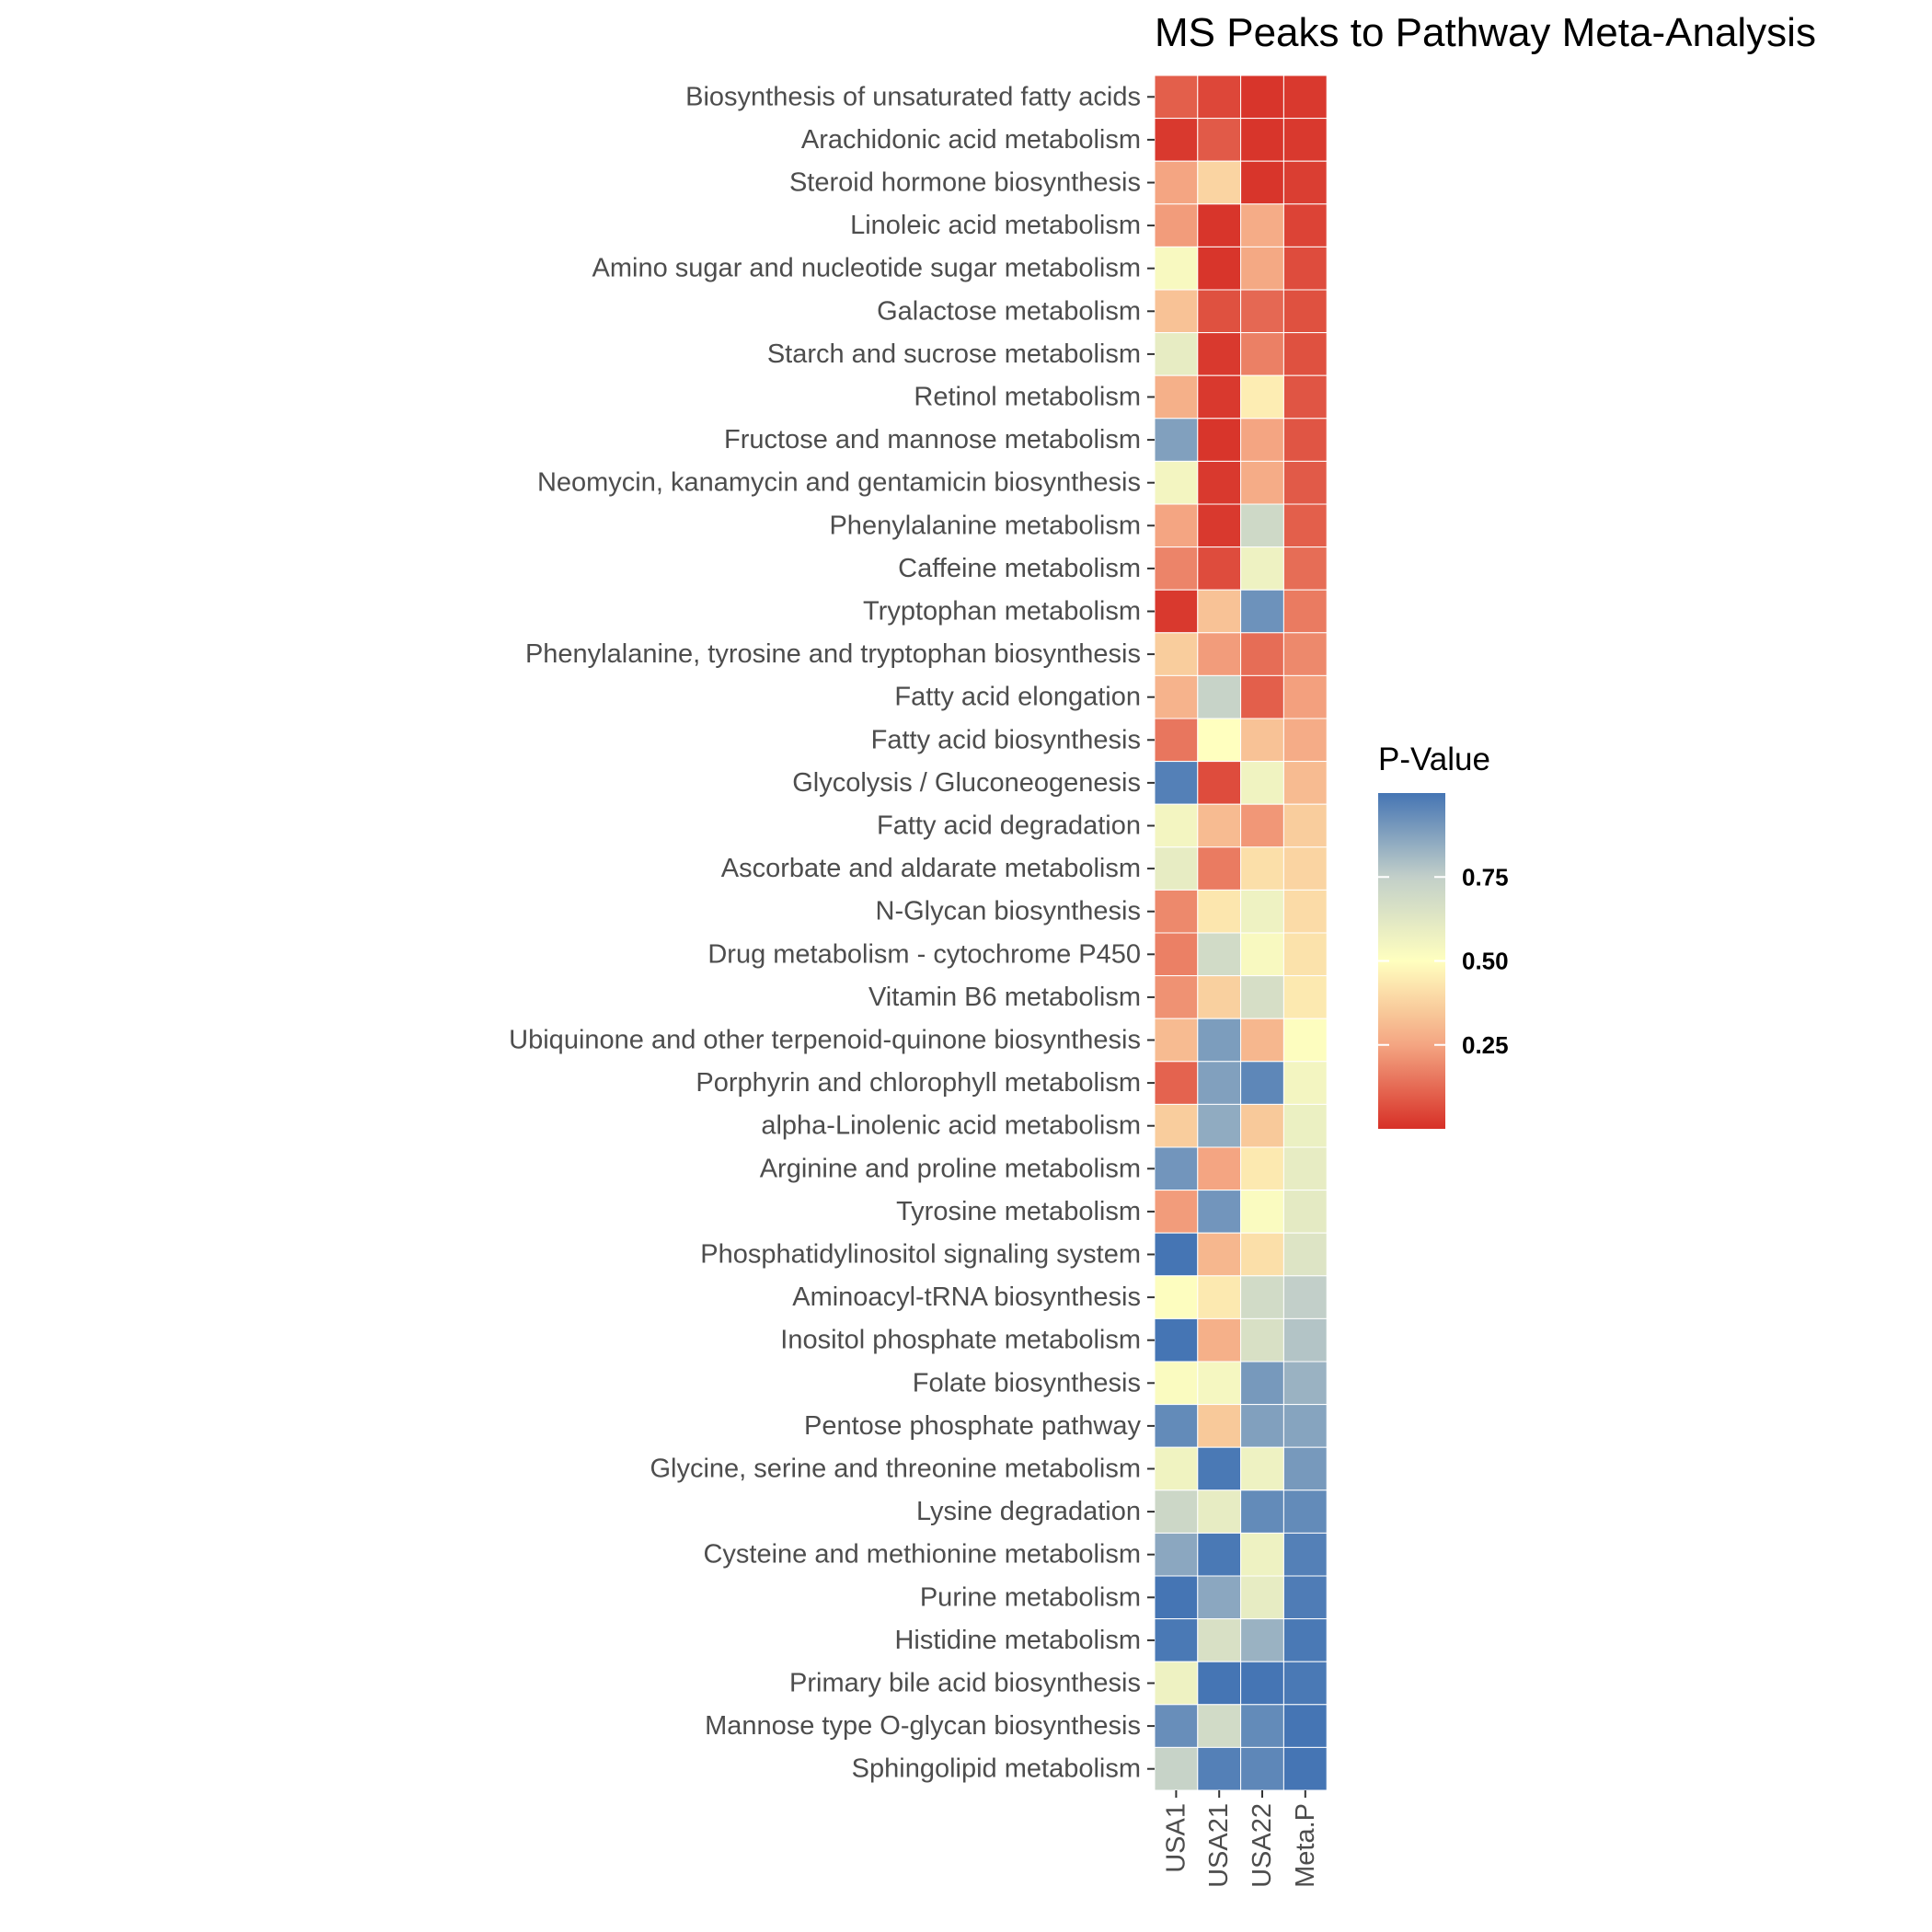 The height and width of the screenshot is (1932, 1932). I want to click on row-label: Galactose metabolism, so click(1009, 311).